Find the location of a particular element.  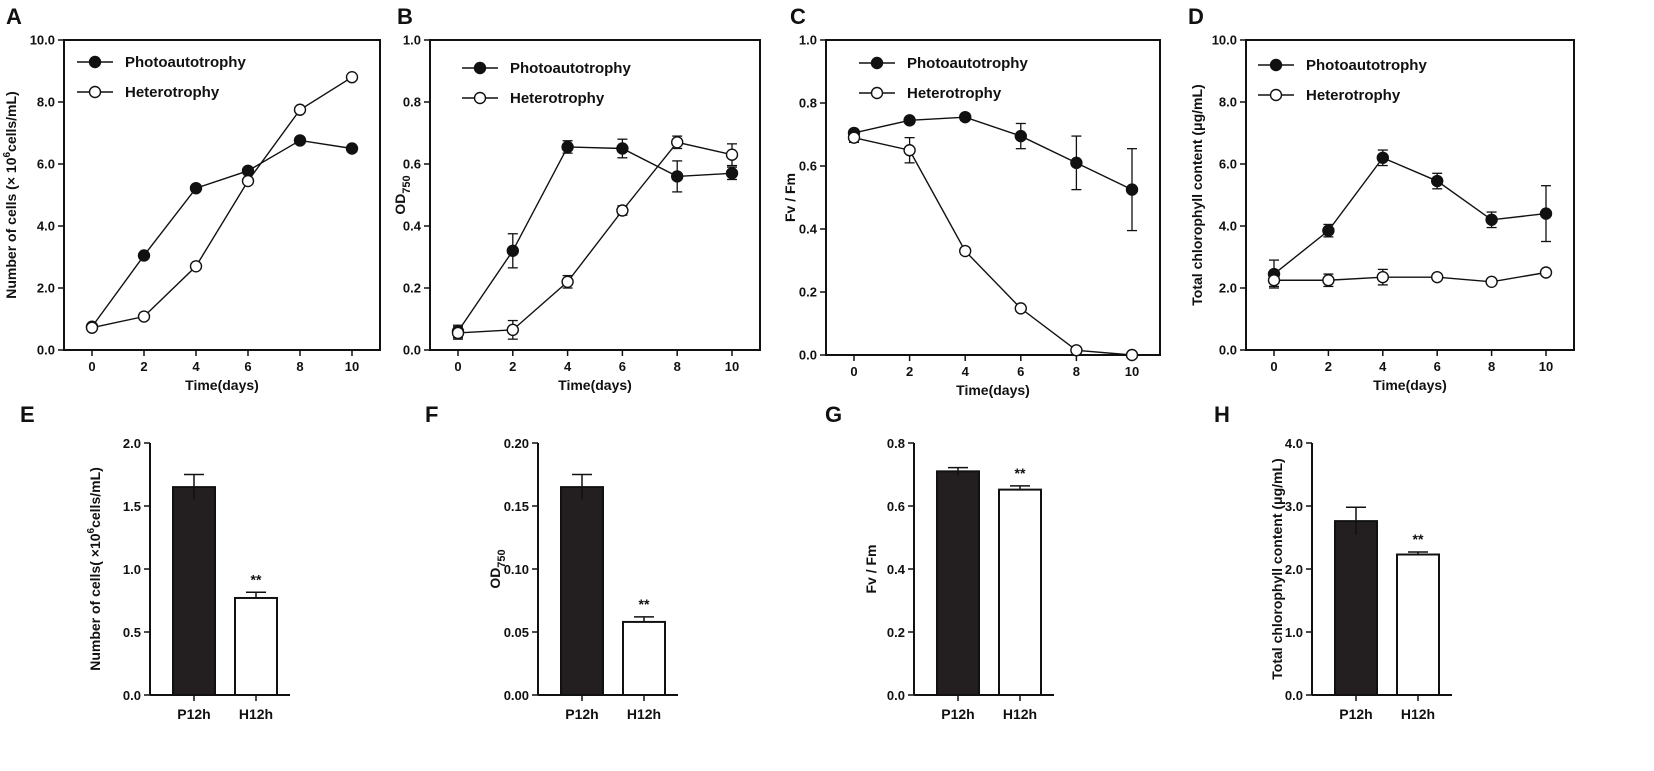

y-tick-label: 3.0 is located at coordinates (1294, 506).